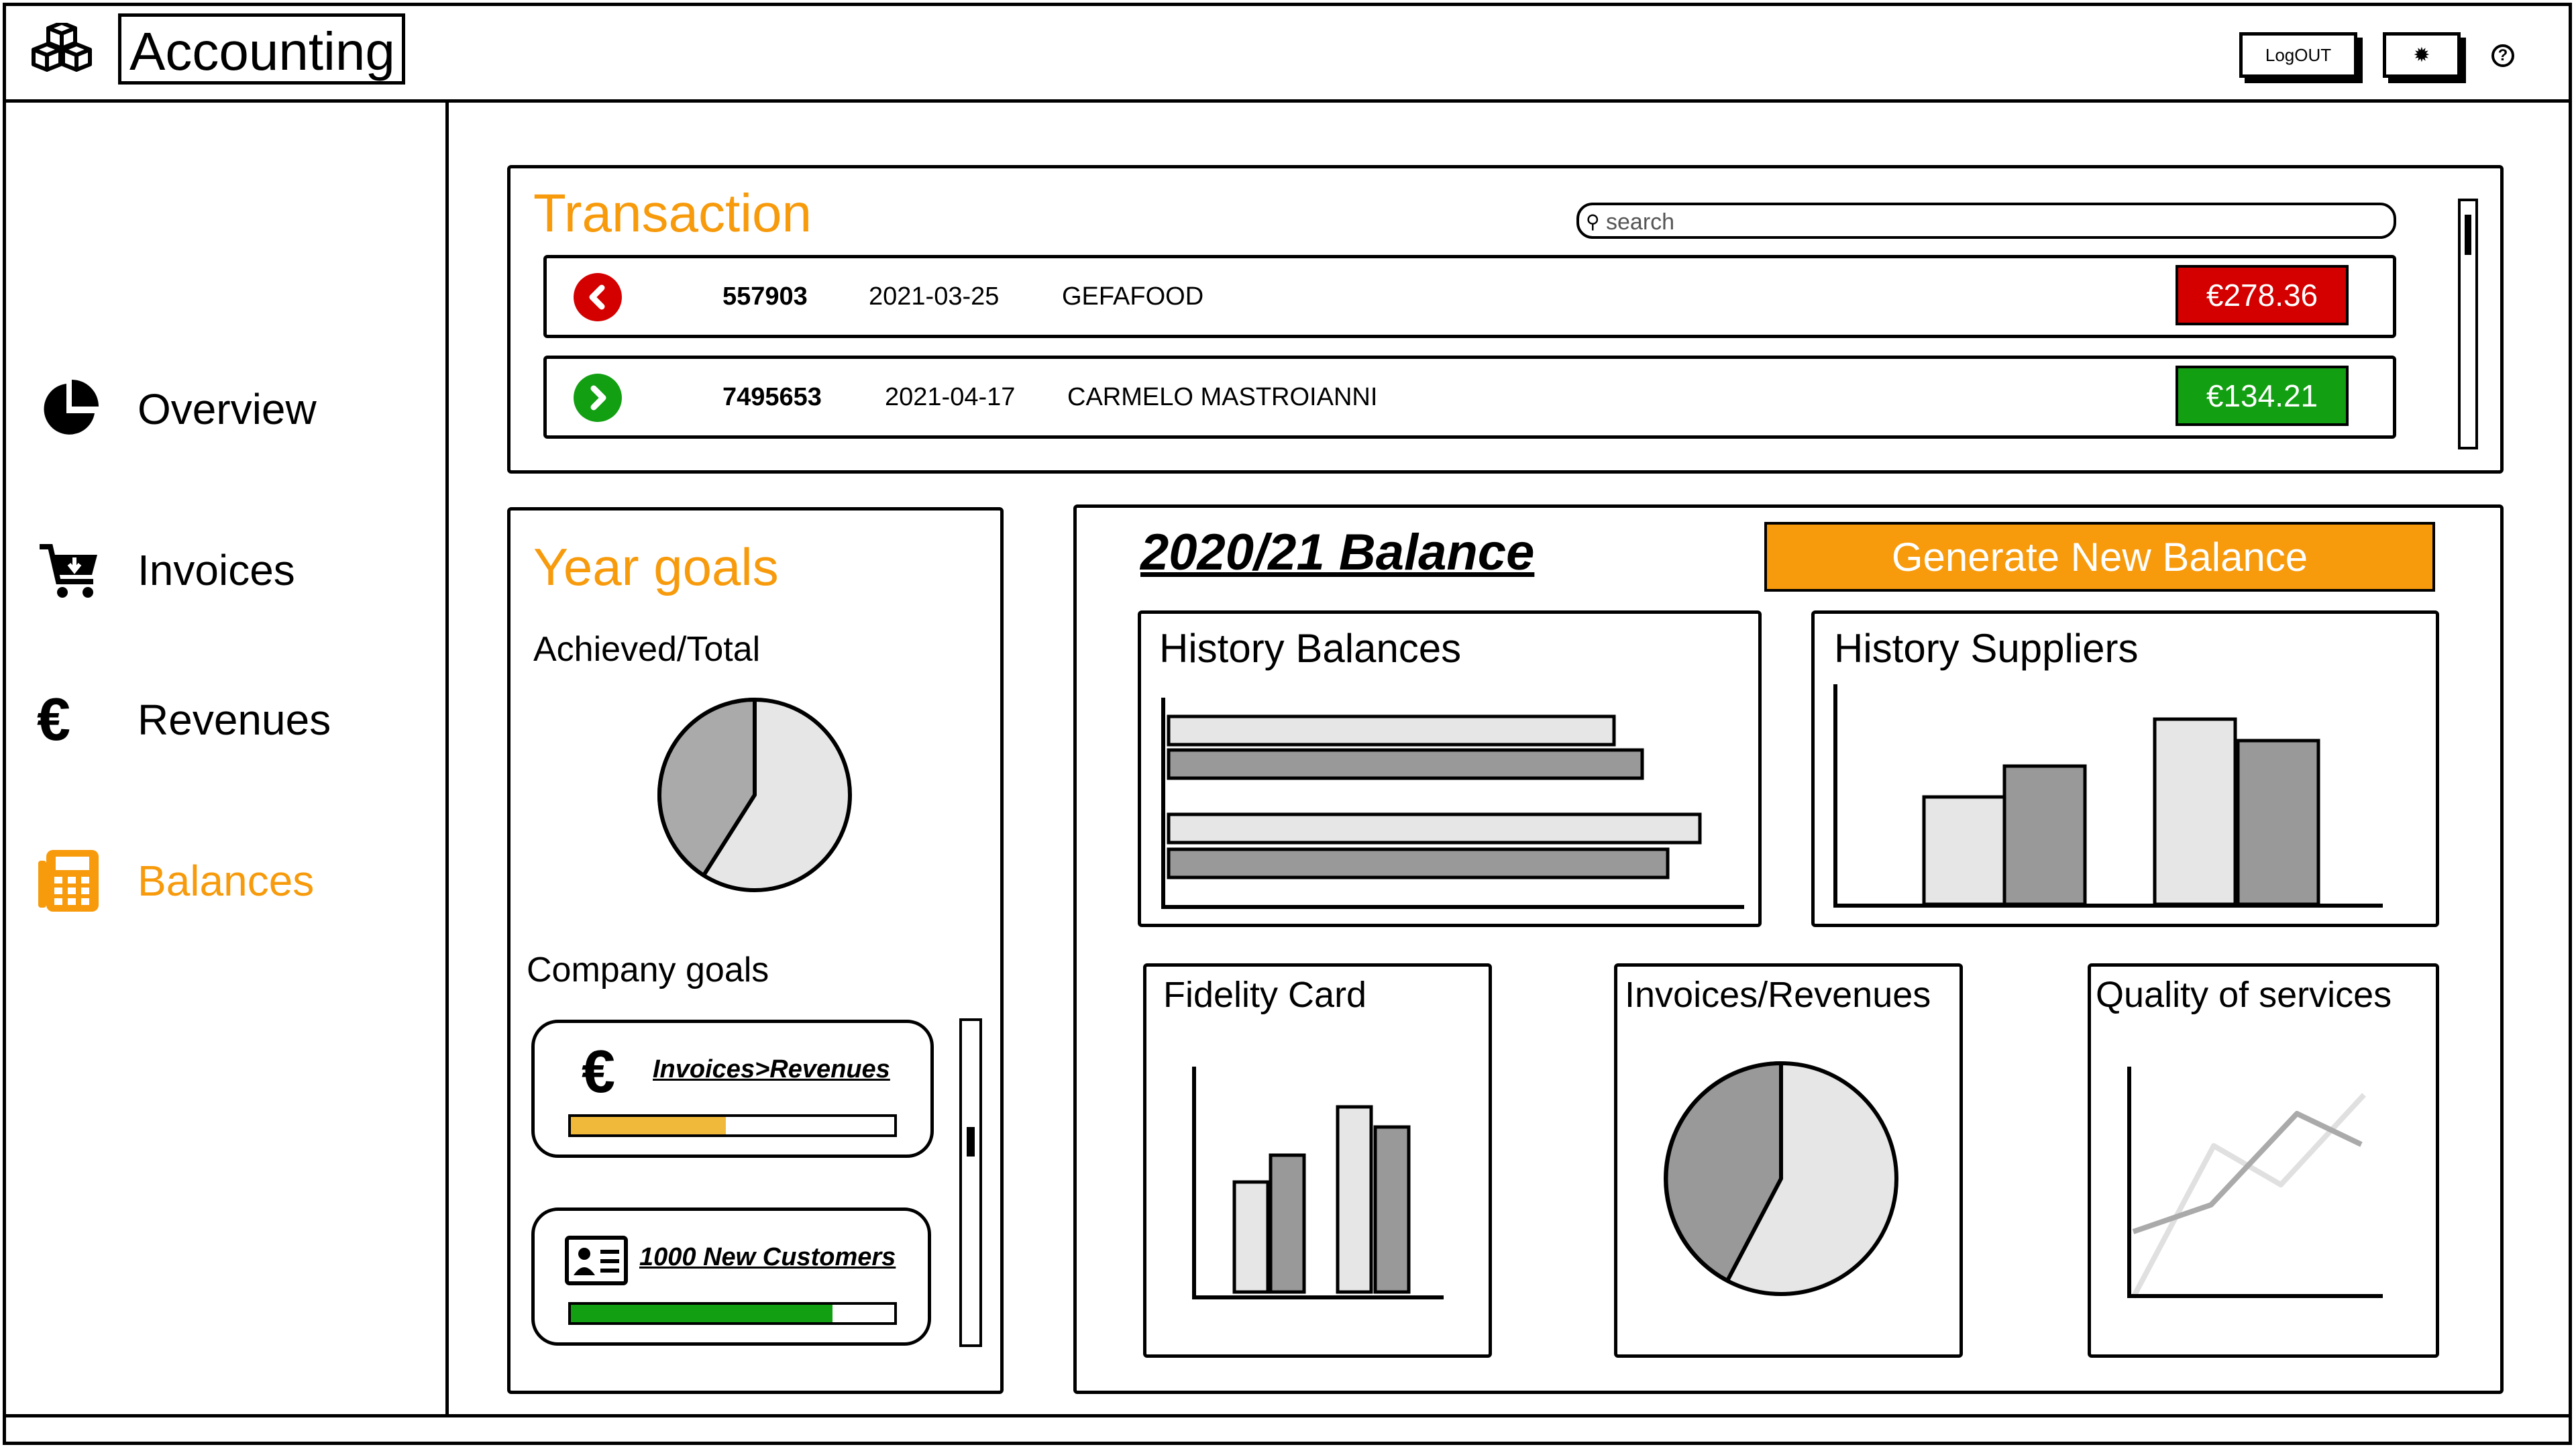 This screenshot has height=1449, width=2576. Describe the element at coordinates (70, 570) in the screenshot. I see `cart-icon` at that location.